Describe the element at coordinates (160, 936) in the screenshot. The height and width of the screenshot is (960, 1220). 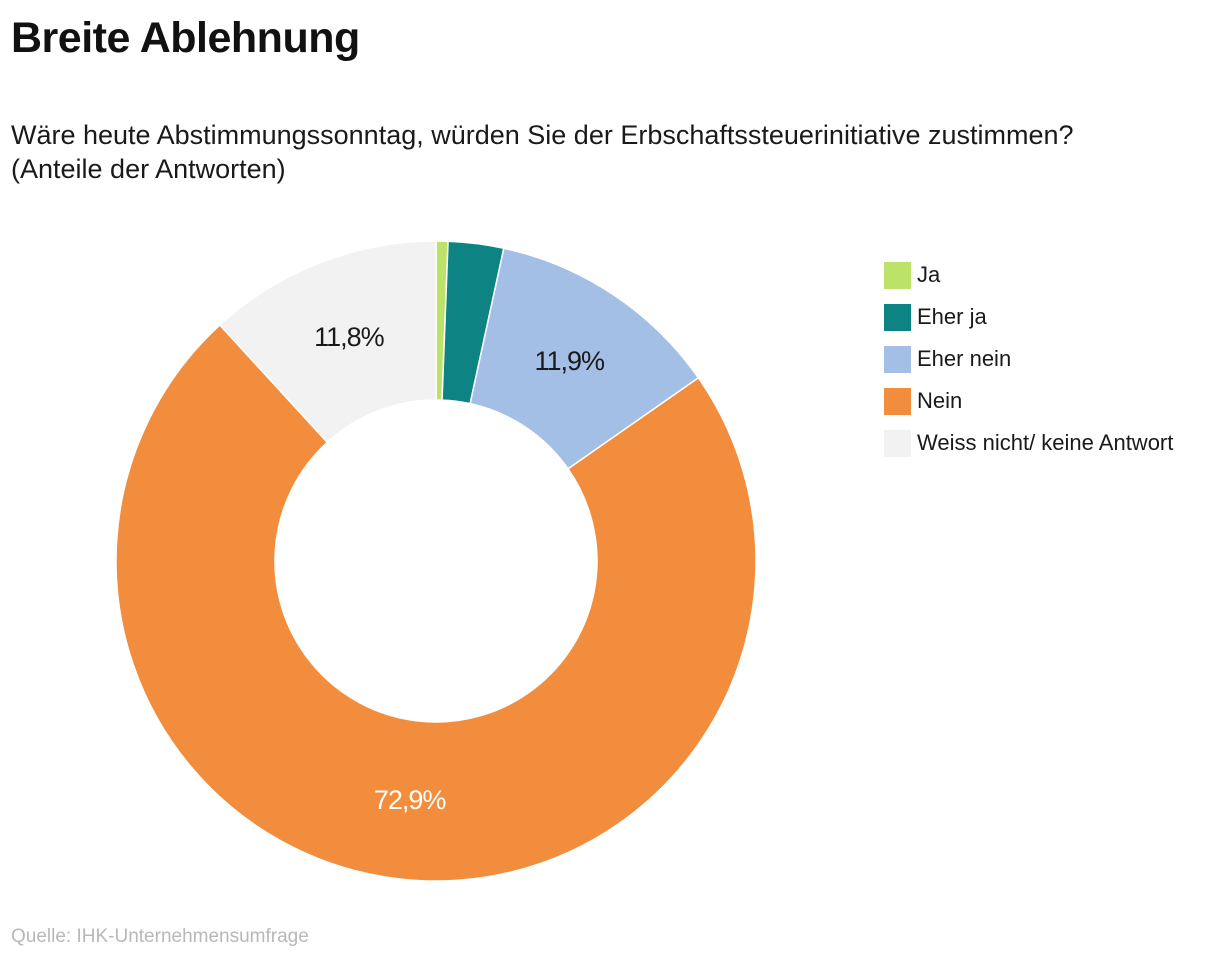
I see `source-note: Quelle: IHK-Unternehmensumfrage` at that location.